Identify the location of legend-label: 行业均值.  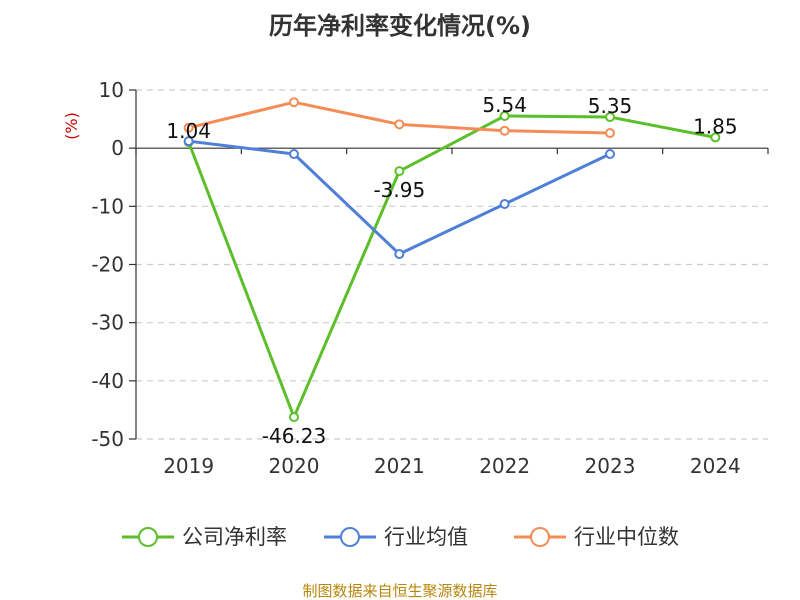
(426, 537).